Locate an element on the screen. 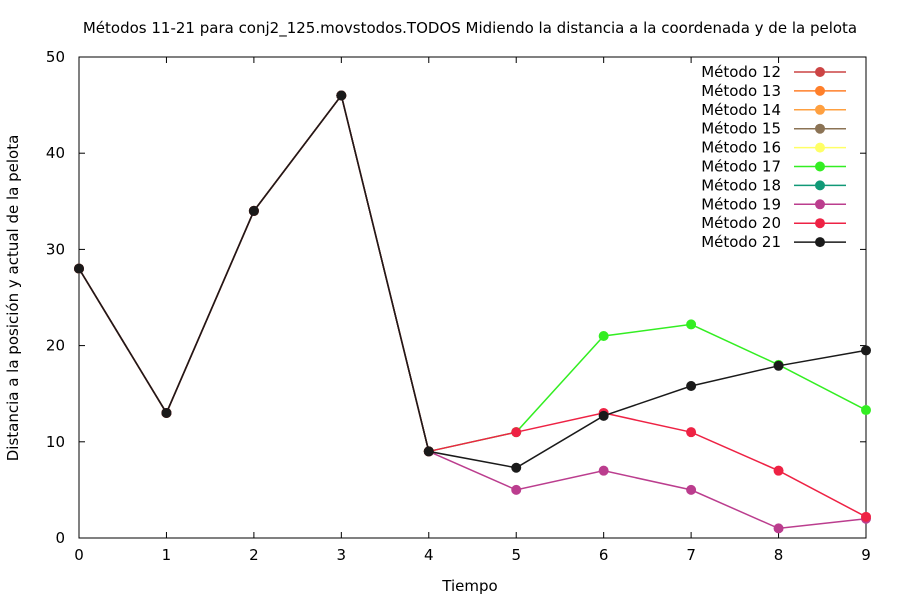 The height and width of the screenshot is (600, 900). legend-label: Método 21 is located at coordinates (741, 242).